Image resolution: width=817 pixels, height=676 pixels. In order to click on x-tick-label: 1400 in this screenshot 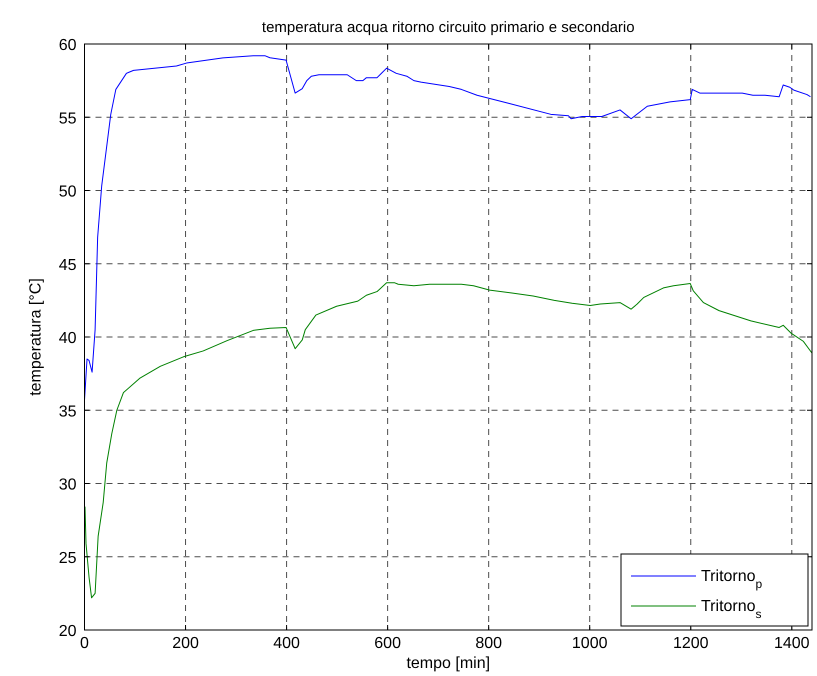, I will do `click(792, 643)`.